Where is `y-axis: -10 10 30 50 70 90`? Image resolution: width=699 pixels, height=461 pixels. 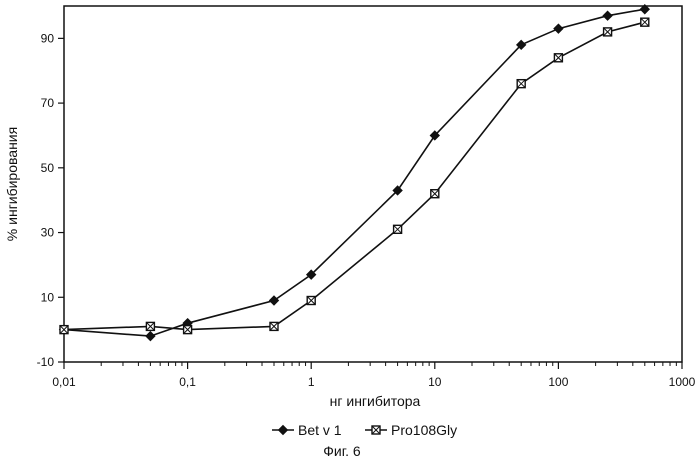
y-axis: -10 10 30 50 70 90 is located at coordinates (50, 200).